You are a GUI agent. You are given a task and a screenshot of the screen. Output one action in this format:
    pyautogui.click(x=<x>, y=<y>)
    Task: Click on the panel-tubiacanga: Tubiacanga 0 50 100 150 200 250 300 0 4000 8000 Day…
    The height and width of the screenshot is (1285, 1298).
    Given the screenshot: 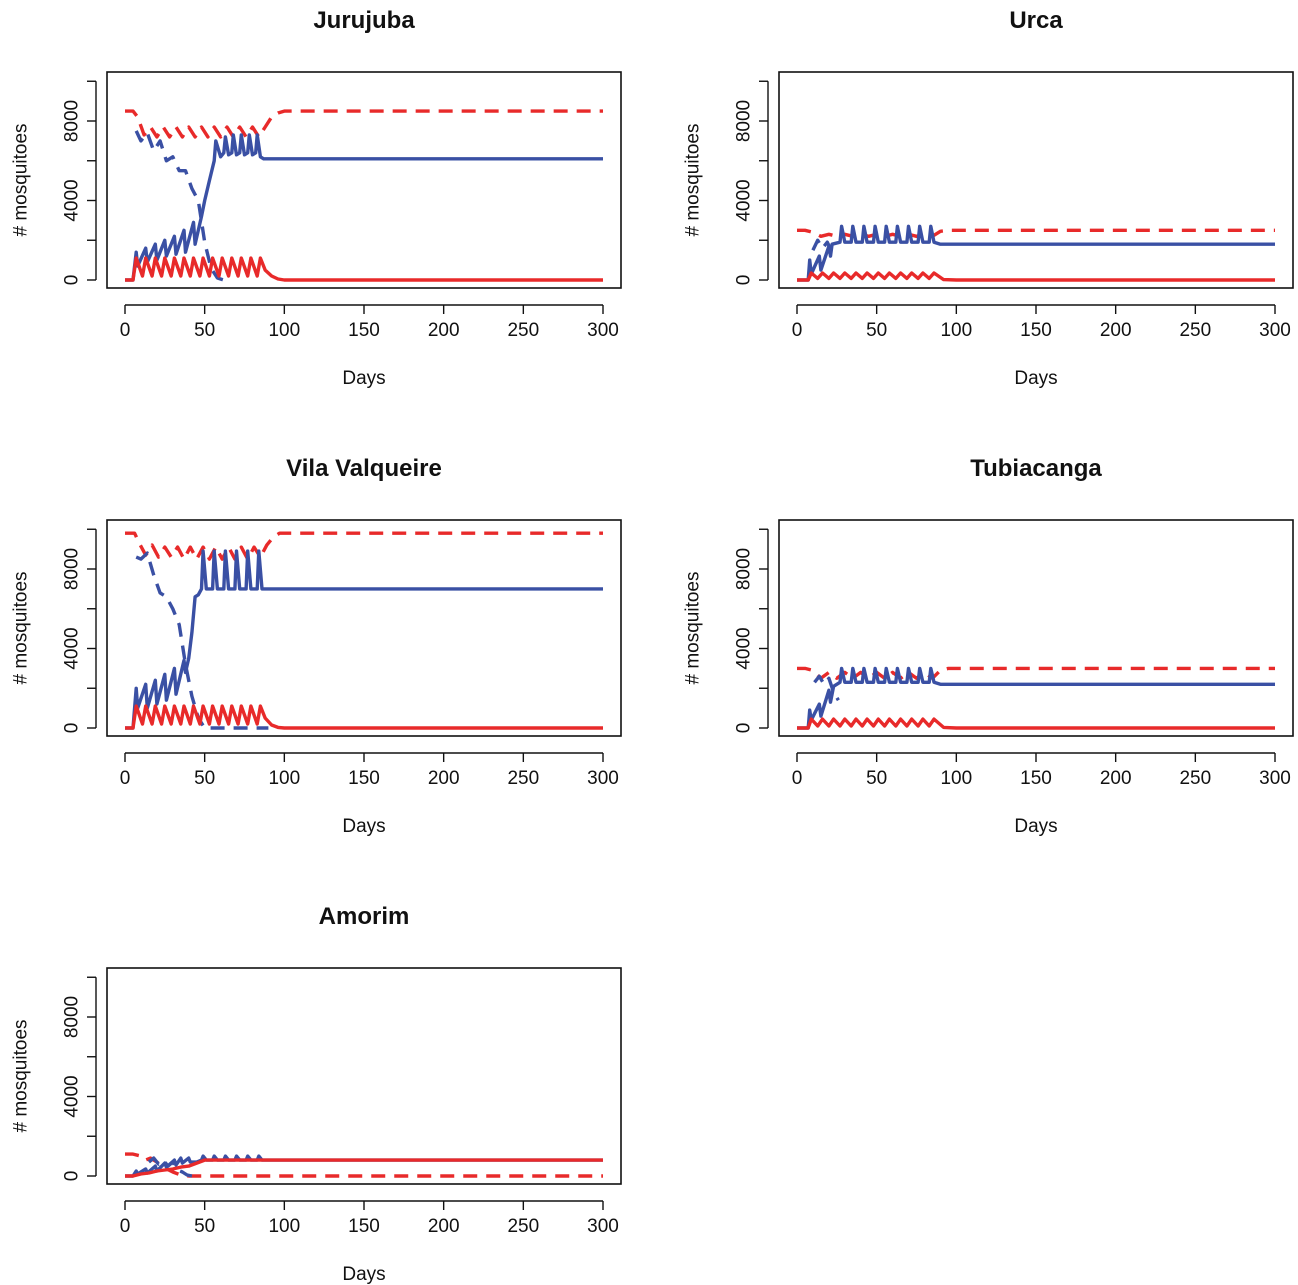 What is the action you would take?
    pyautogui.click(x=988, y=646)
    